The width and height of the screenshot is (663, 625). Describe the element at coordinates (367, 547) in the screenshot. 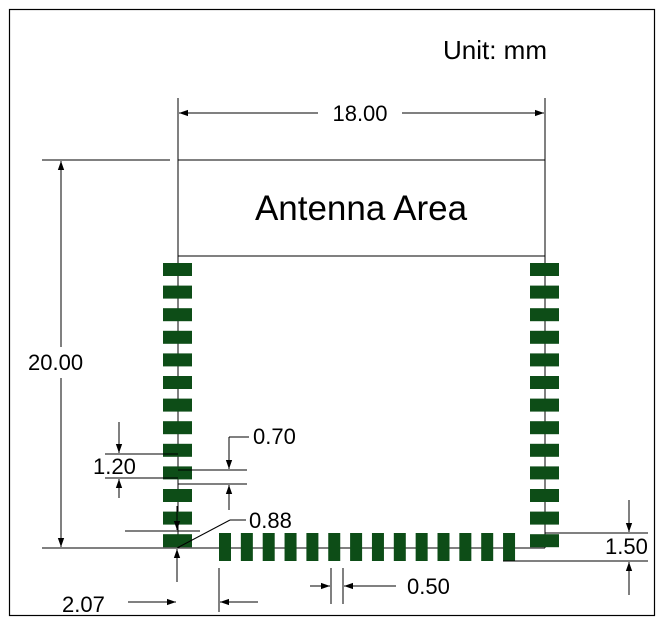

I see `bottom-pad-row` at that location.